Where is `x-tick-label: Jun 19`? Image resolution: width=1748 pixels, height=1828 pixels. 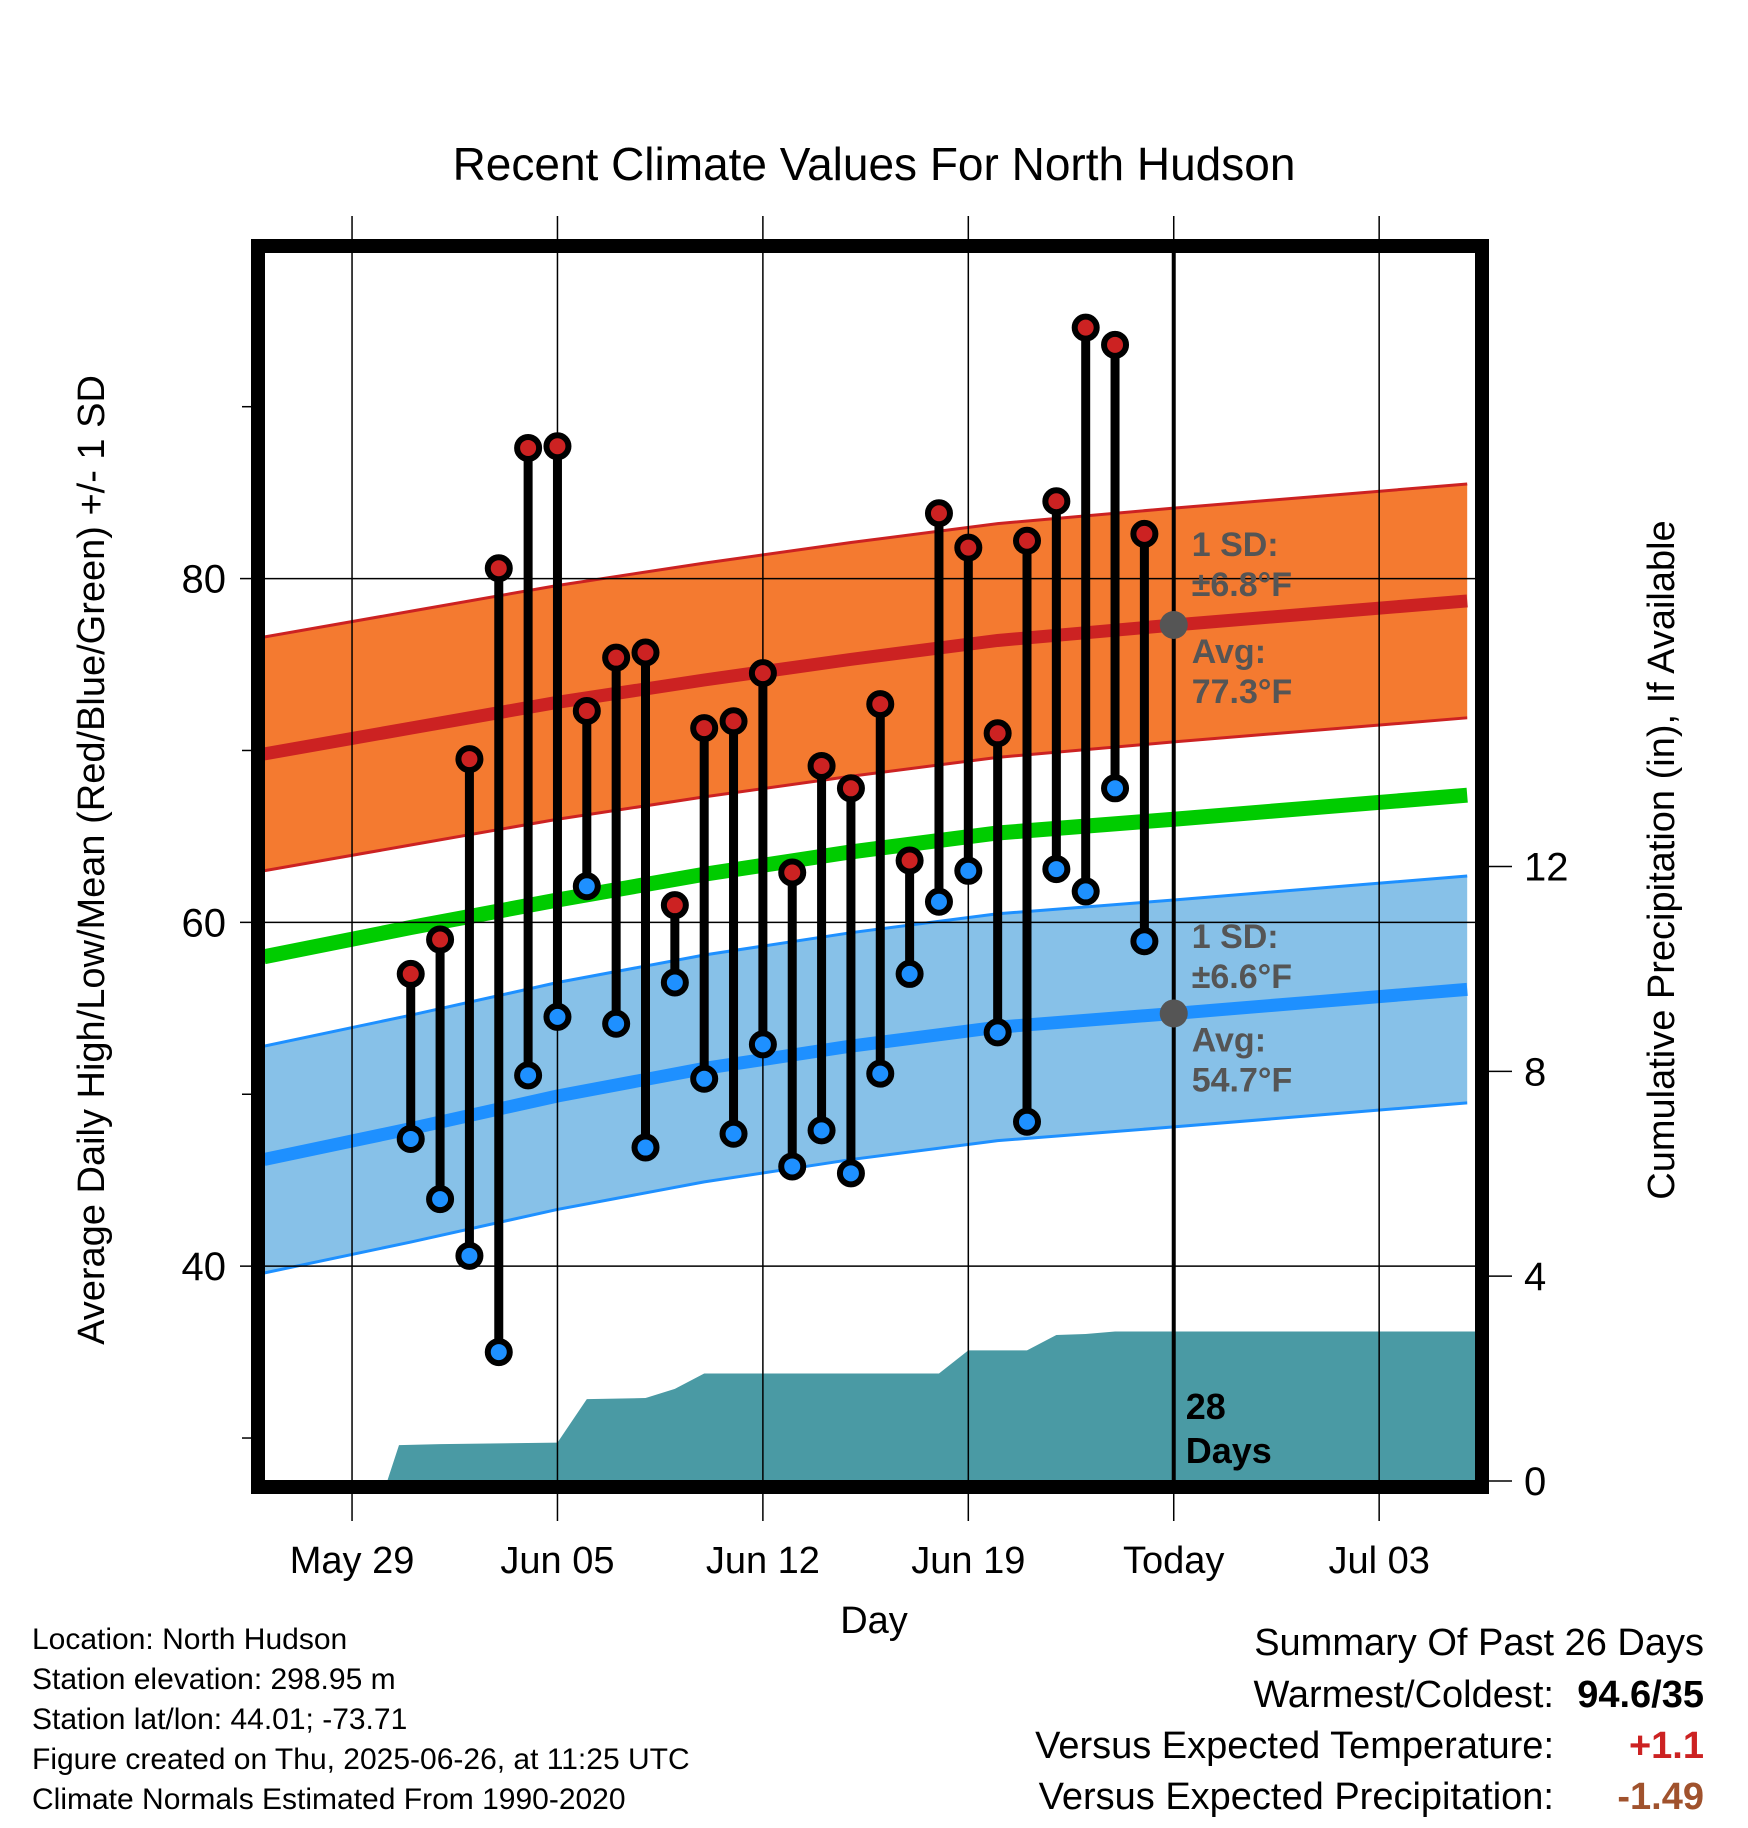 x-tick-label: Jun 19 is located at coordinates (968, 1561).